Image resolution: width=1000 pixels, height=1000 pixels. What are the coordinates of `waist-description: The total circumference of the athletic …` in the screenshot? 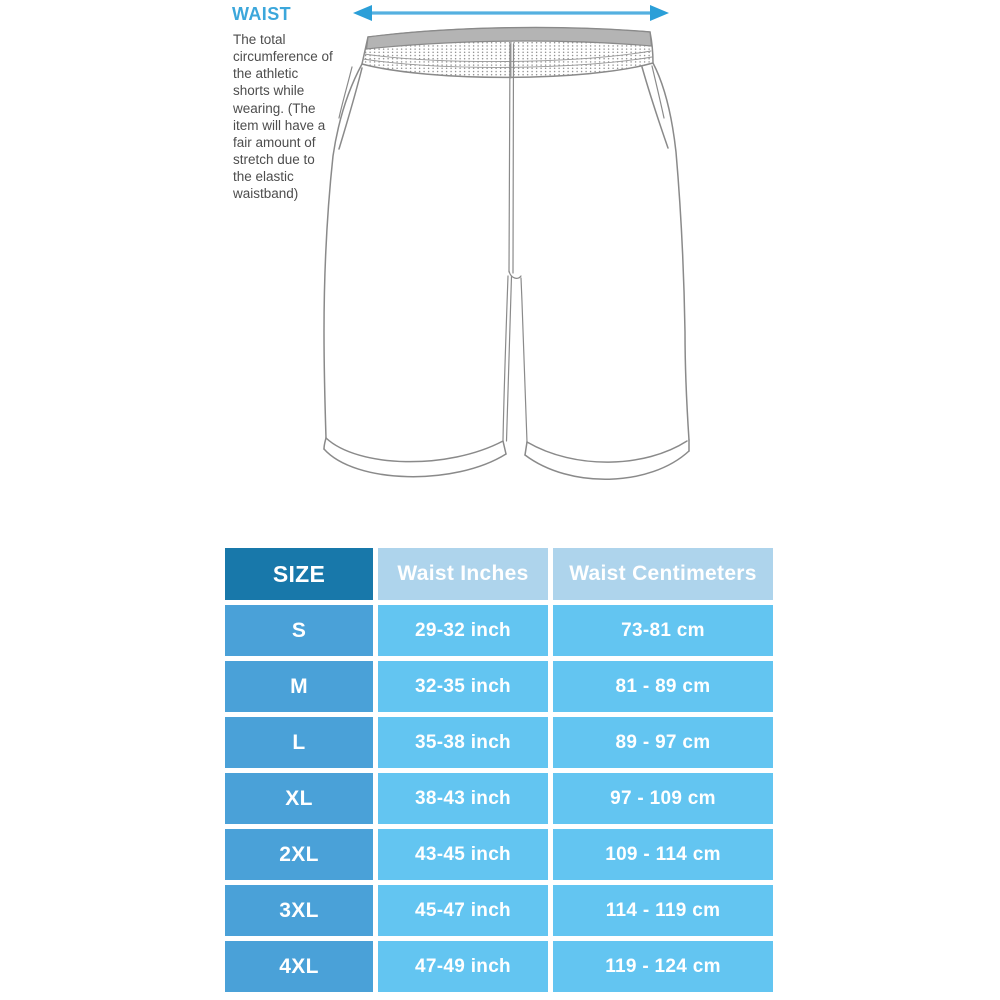 It's located at (283, 117).